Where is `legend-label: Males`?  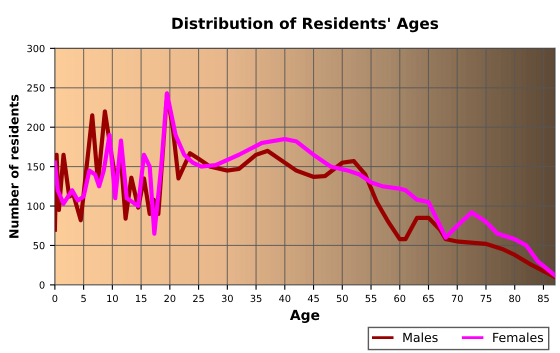 legend-label: Males is located at coordinates (420, 337).